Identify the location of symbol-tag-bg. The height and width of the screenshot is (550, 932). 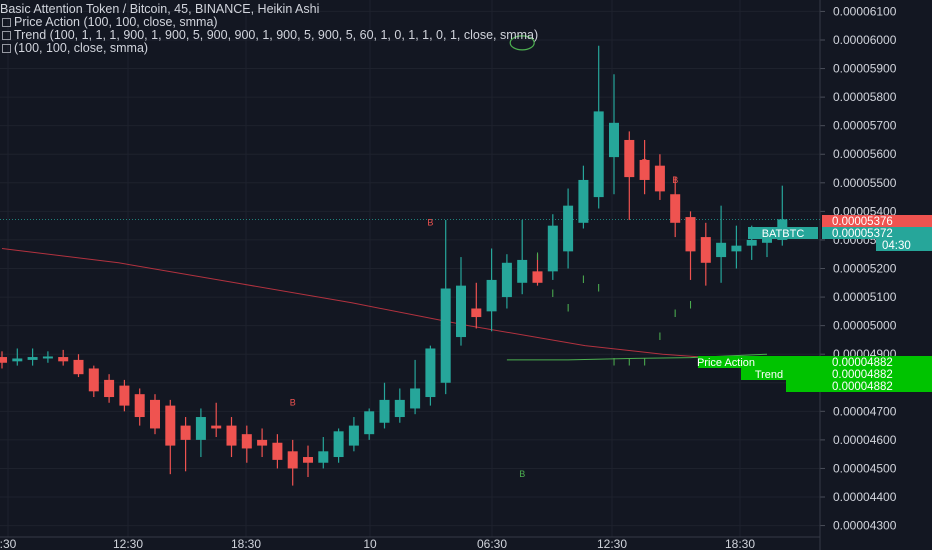
(783, 233).